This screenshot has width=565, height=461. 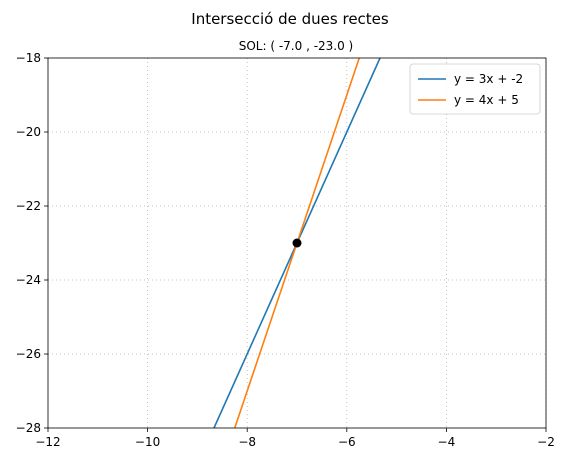 What do you see at coordinates (28, 280) in the screenshot?
I see `y-tick-label: −24` at bounding box center [28, 280].